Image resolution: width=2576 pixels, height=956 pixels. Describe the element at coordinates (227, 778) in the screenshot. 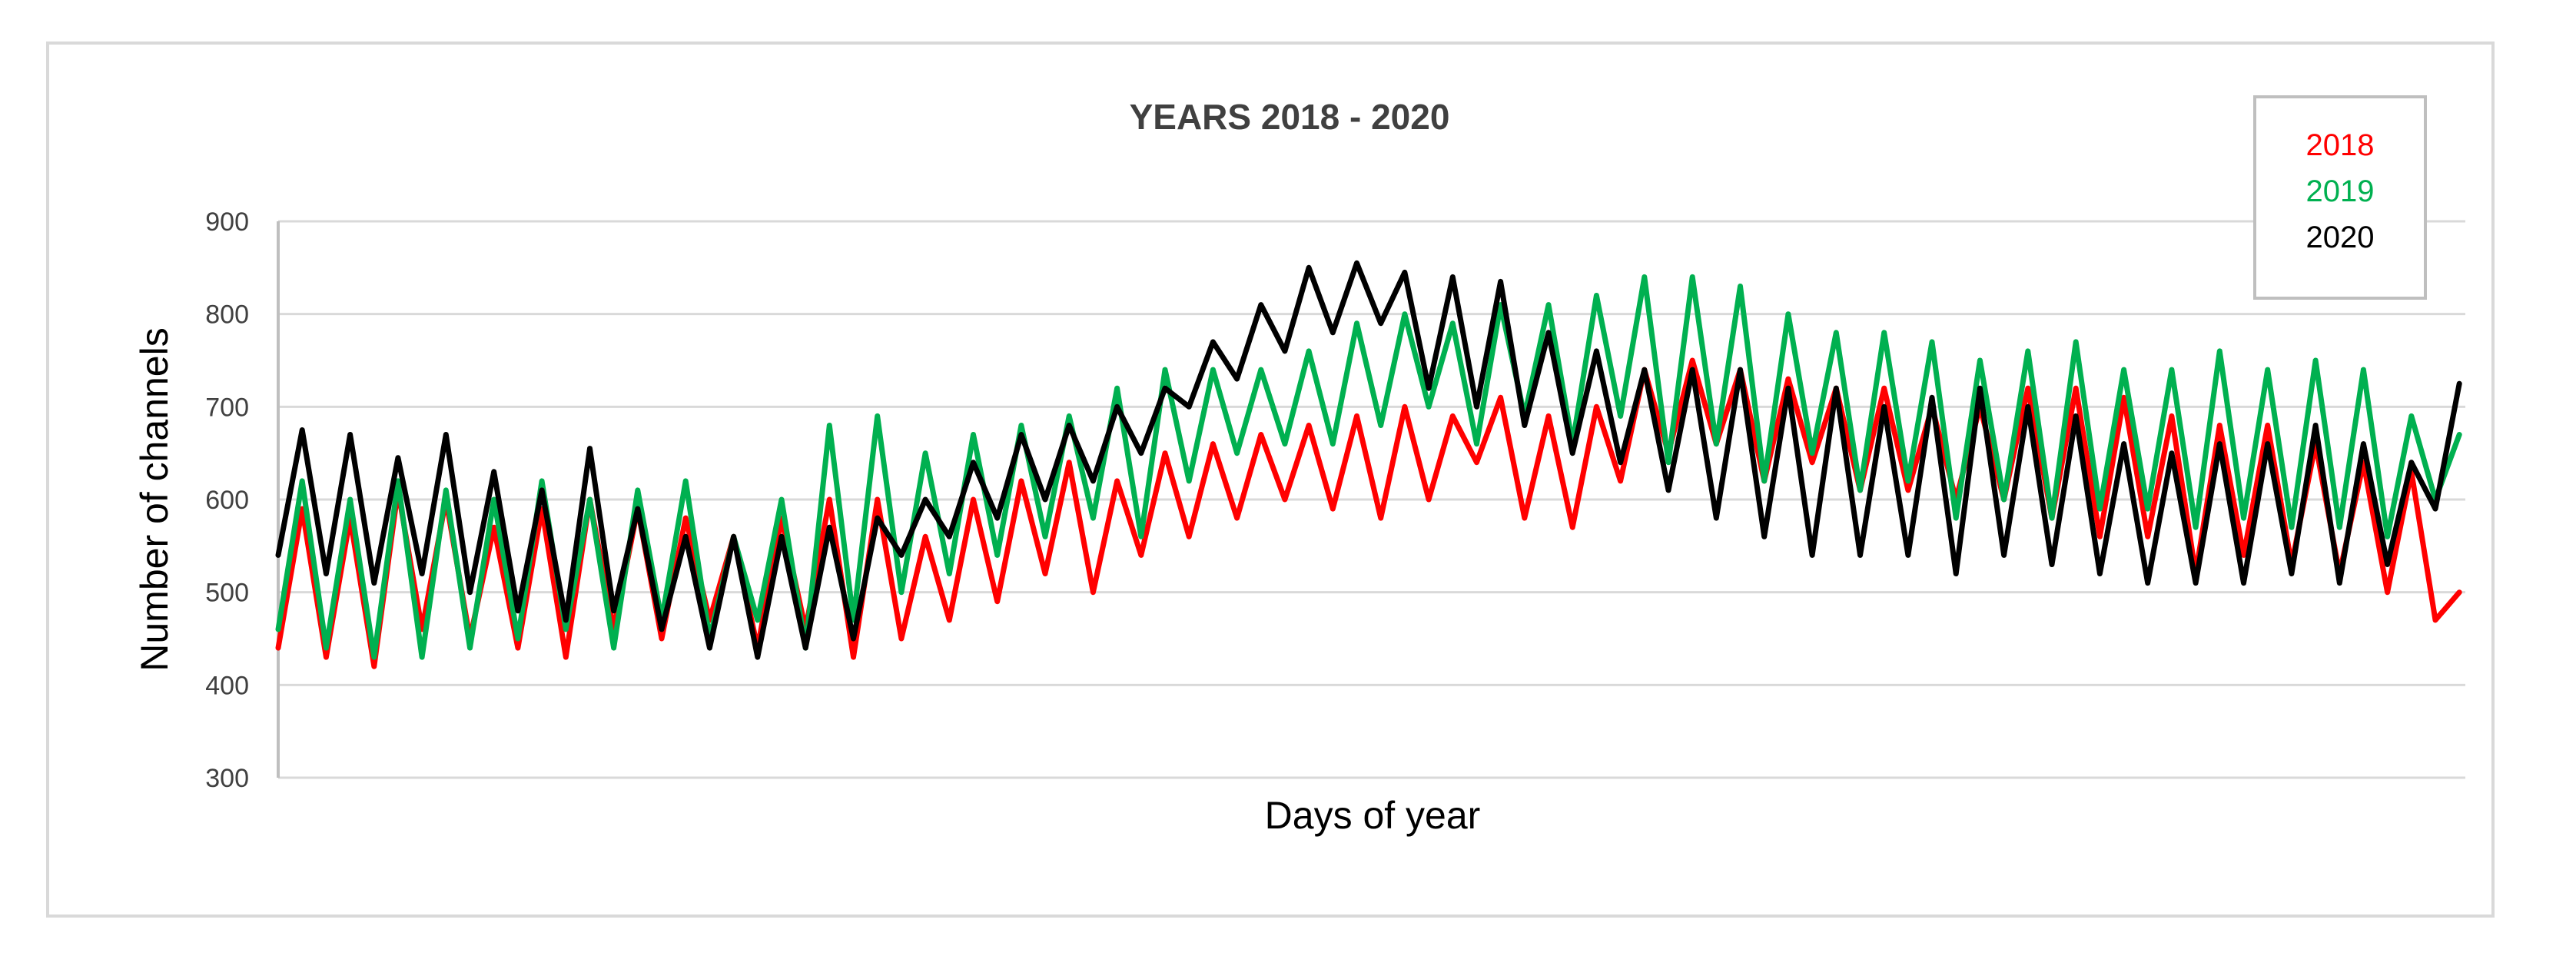

I see `y-tick-label: 300` at that location.